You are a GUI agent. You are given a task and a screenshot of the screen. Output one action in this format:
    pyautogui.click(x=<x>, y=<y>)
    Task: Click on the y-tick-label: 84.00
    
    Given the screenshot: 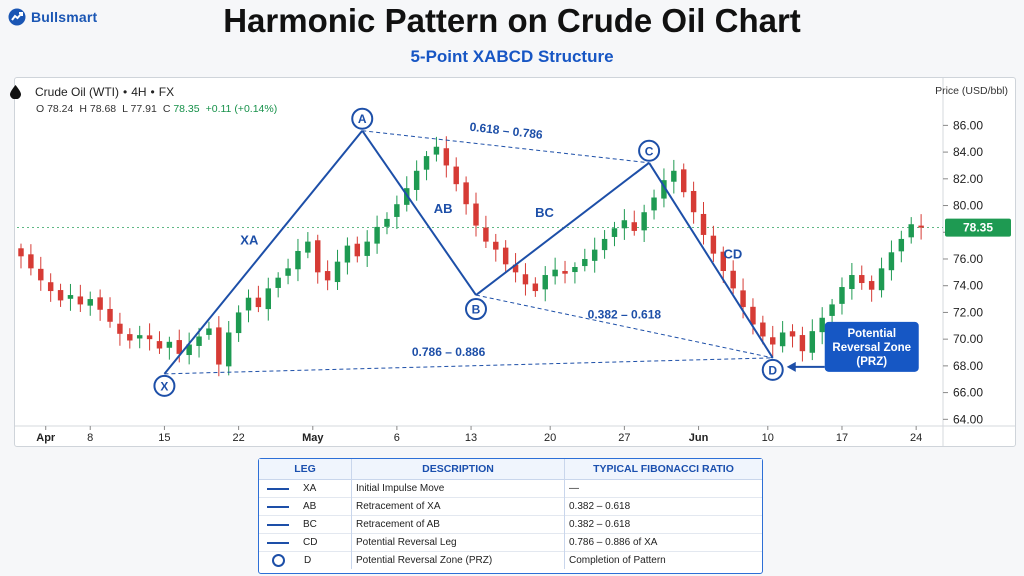 What is the action you would take?
    pyautogui.click(x=968, y=152)
    